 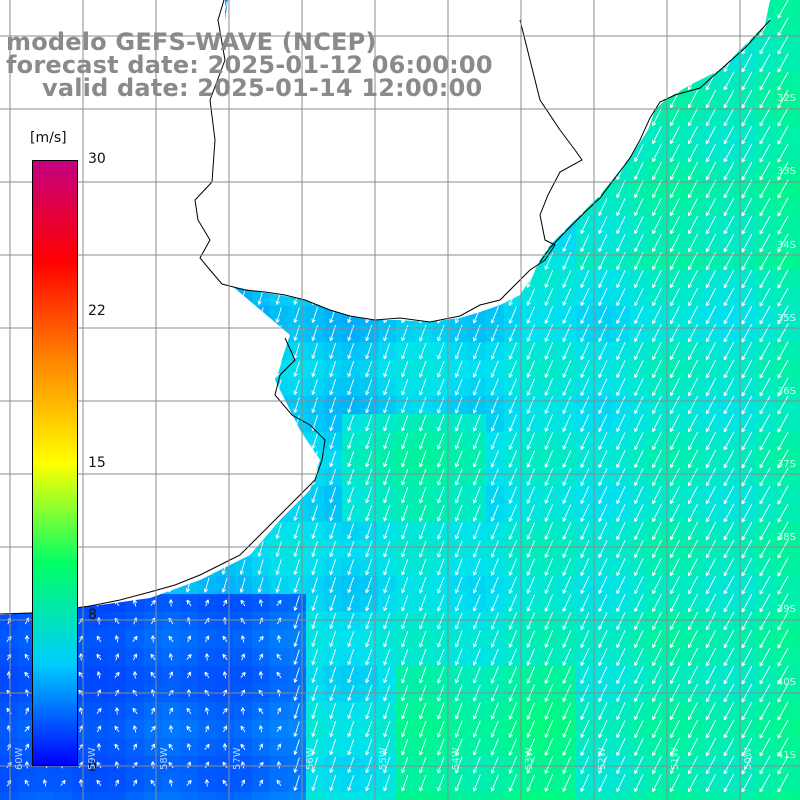 What do you see at coordinates (655, 141) in the screenshot?
I see `coastline-east` at bounding box center [655, 141].